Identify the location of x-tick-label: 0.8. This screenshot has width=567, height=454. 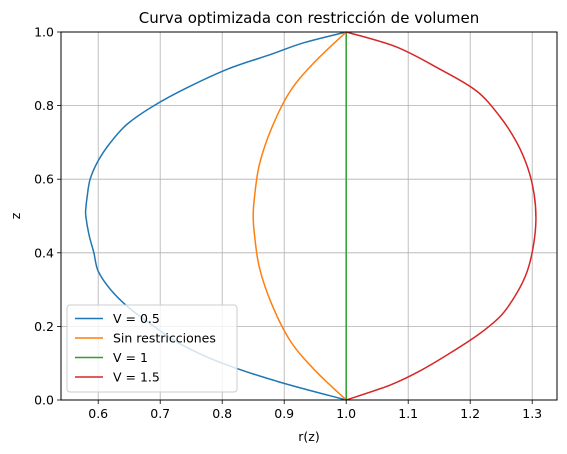
(222, 413).